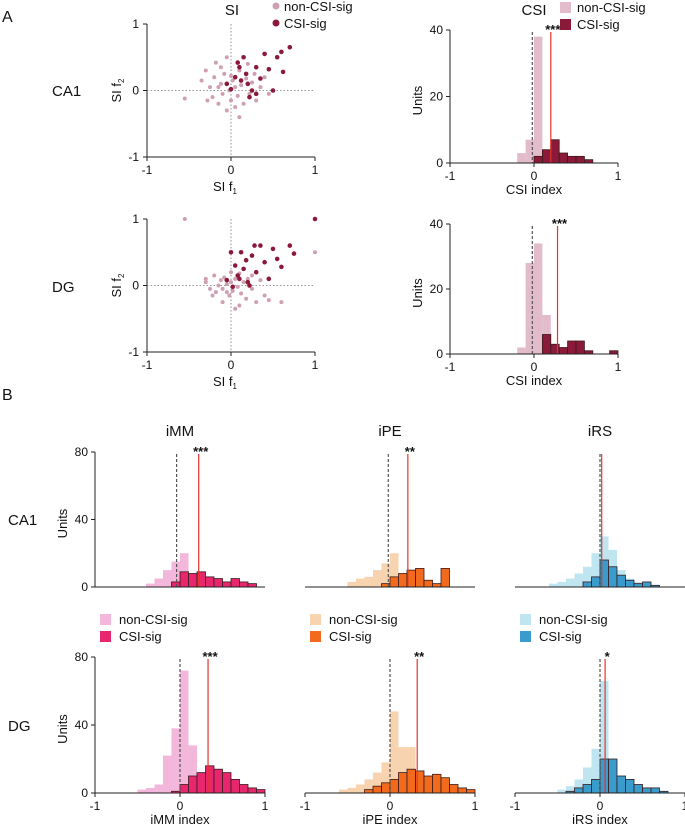  What do you see at coordinates (315, 636) in the screenshot?
I see `legend-swatch-ipe-csi-sig` at bounding box center [315, 636].